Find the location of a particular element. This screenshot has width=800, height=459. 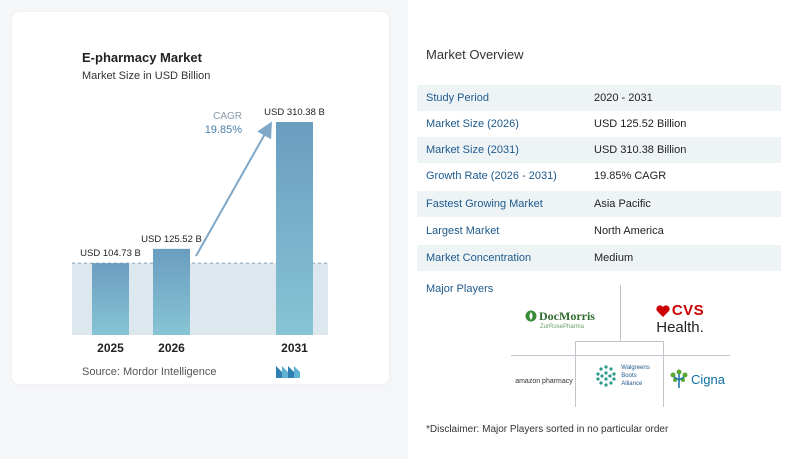

chart-title: E-pharmacy Market is located at coordinates (142, 57).